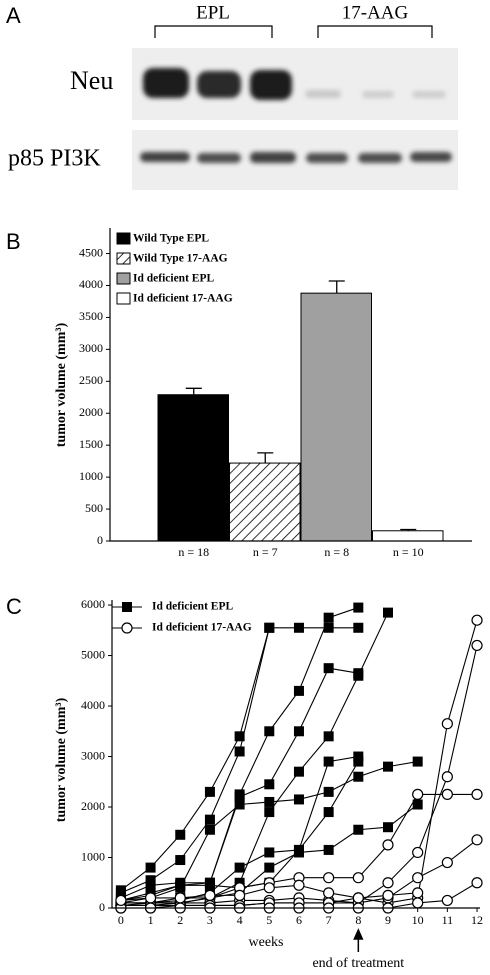 This screenshot has width=490, height=975. I want to click on group-label: 17-AAG, so click(375, 12).